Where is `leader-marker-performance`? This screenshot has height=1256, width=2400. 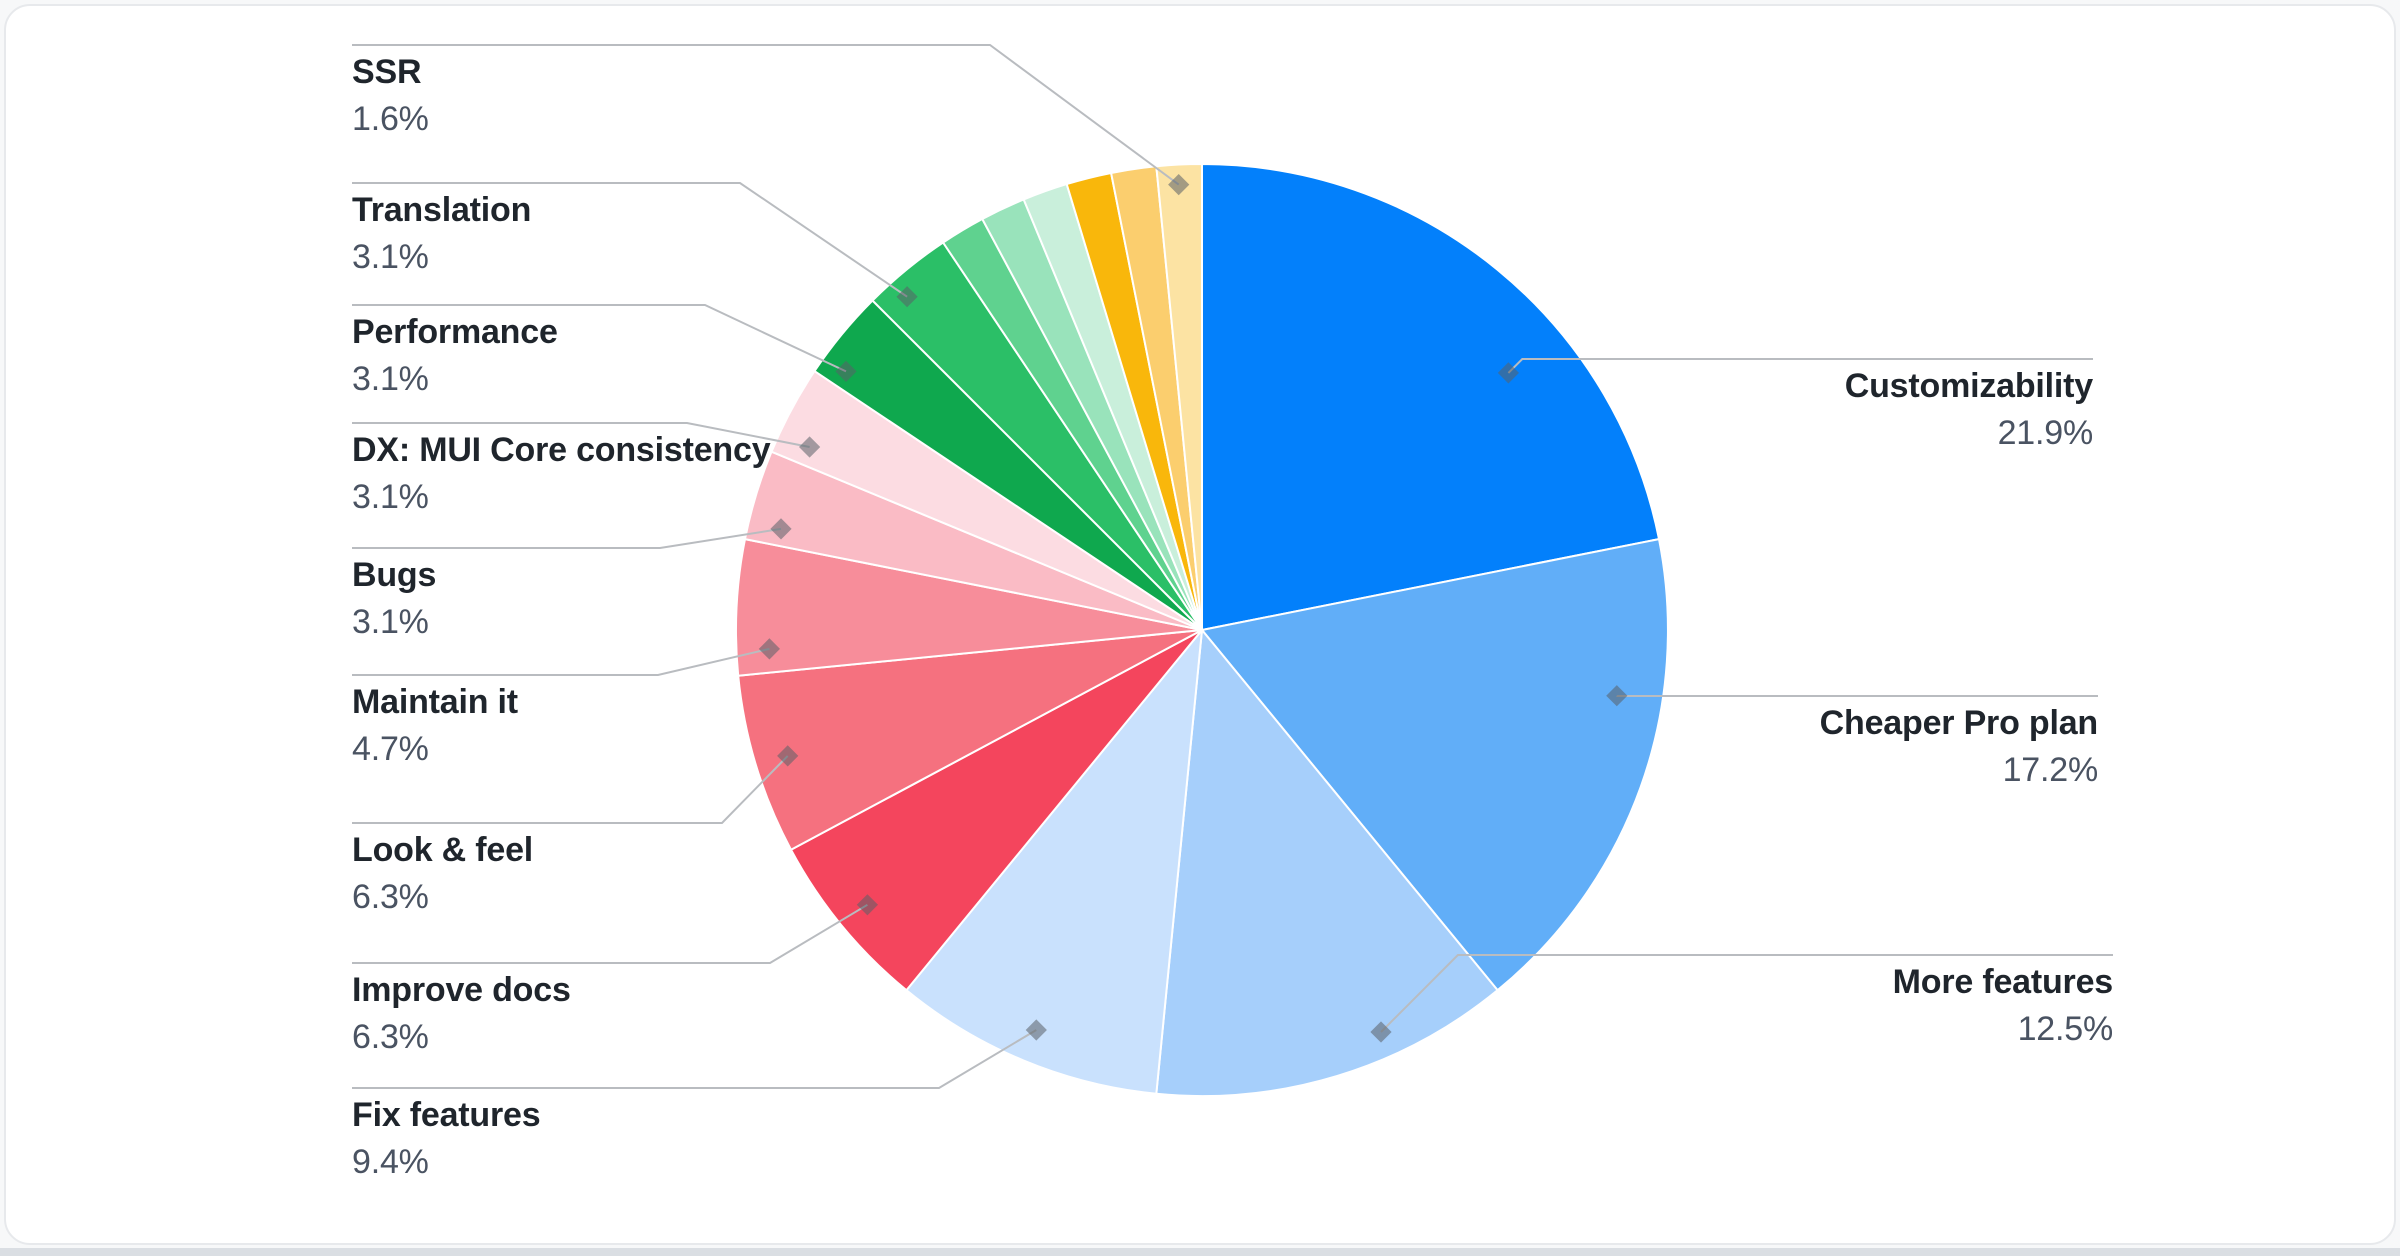 leader-marker-performance is located at coordinates (846, 371).